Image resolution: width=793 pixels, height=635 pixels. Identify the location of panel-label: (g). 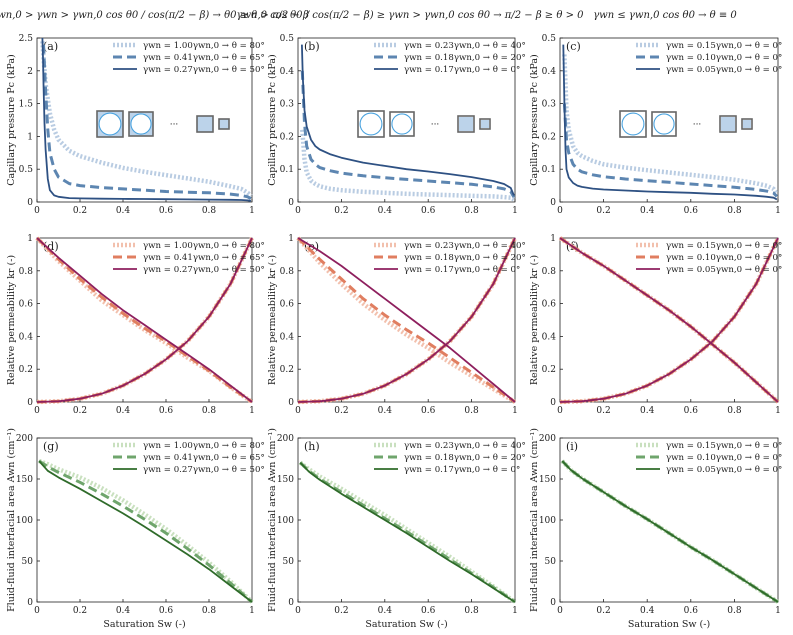
(51, 446).